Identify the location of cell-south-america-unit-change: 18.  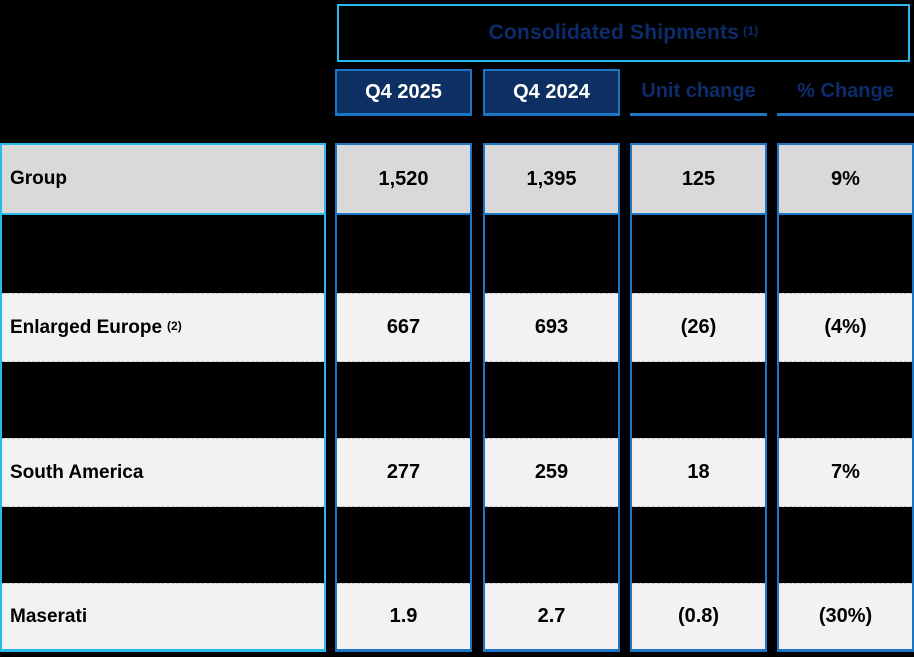
(698, 472).